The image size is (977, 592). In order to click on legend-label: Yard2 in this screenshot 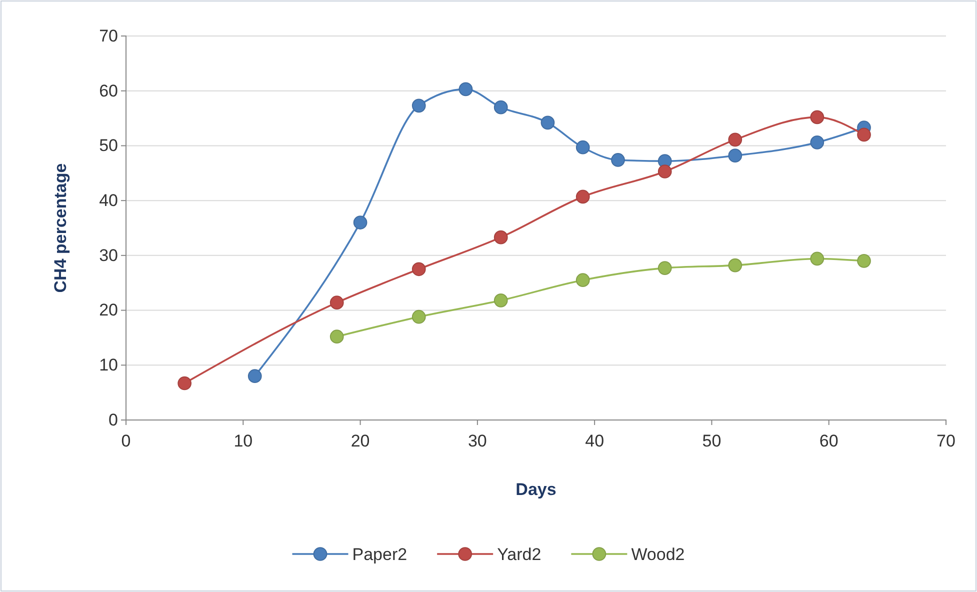, I will do `click(519, 554)`.